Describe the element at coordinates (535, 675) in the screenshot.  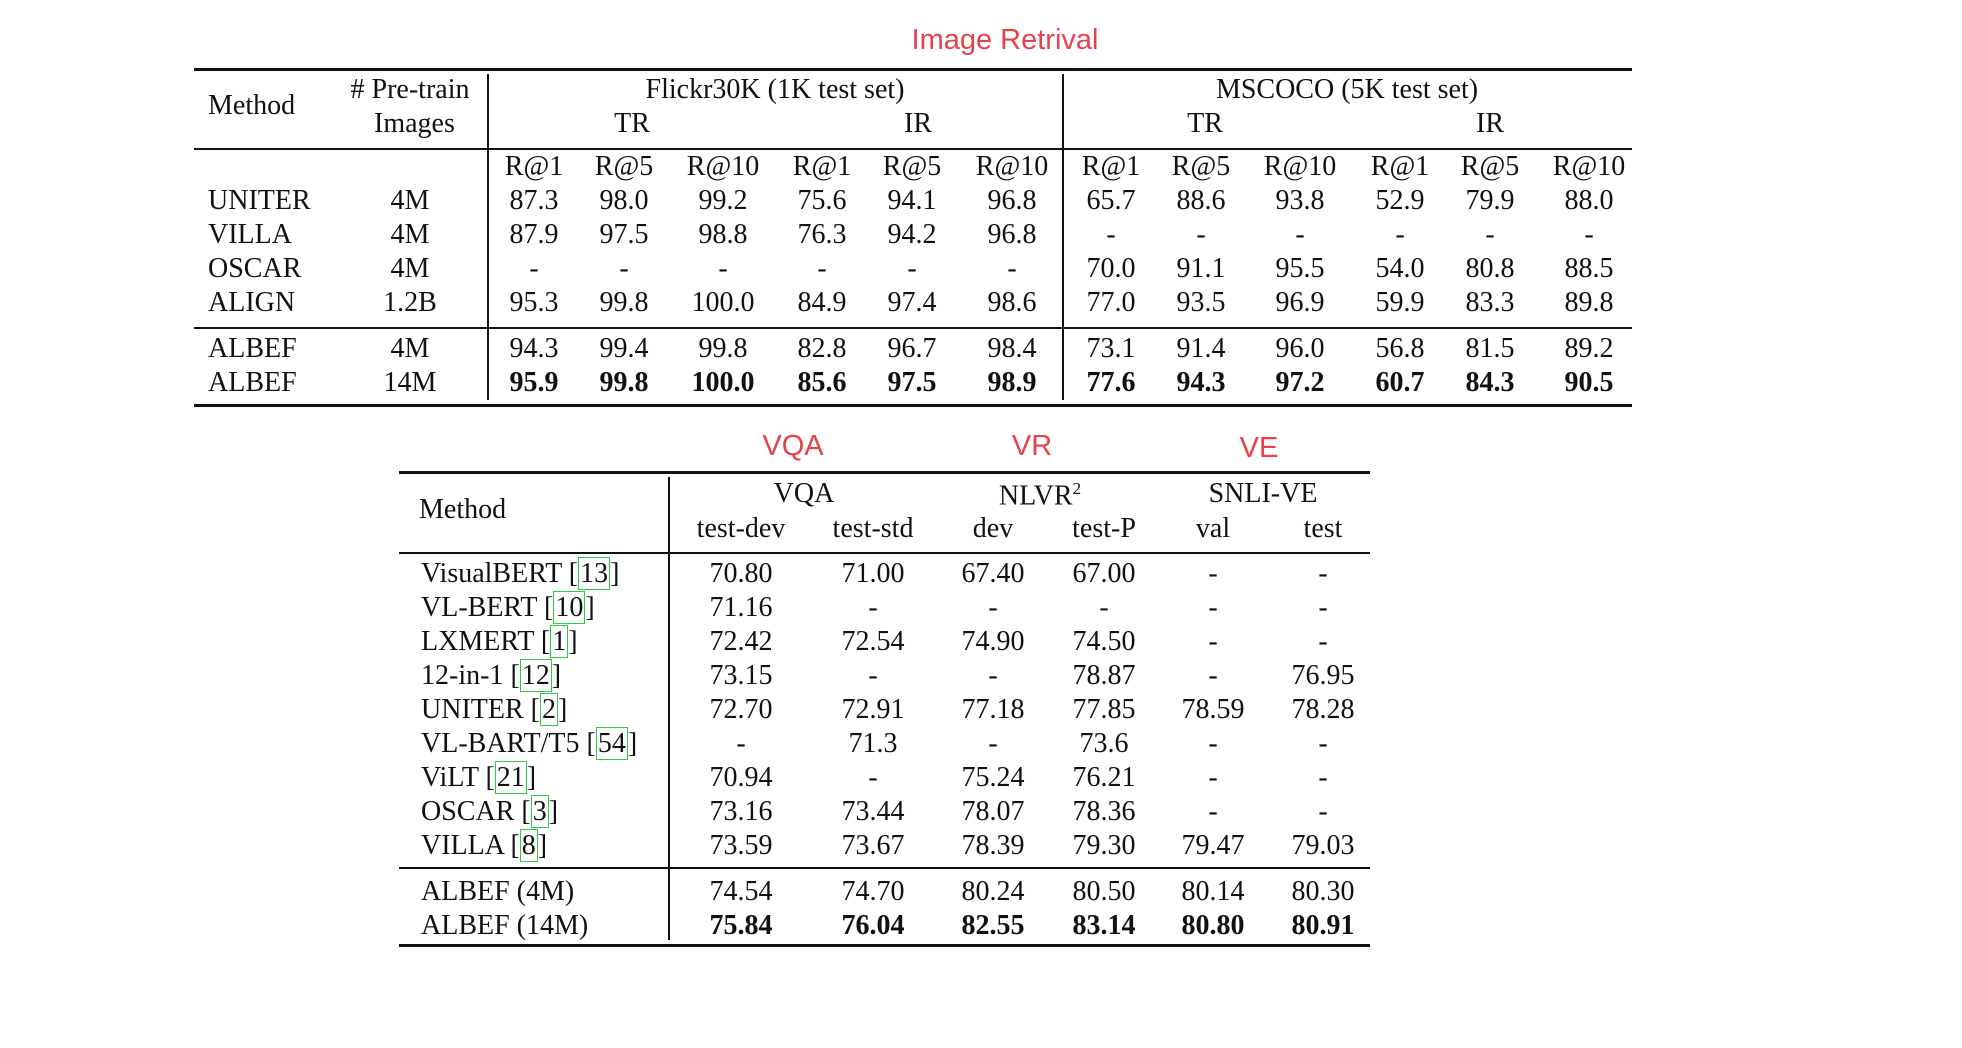
I see `citation-number: 12` at that location.